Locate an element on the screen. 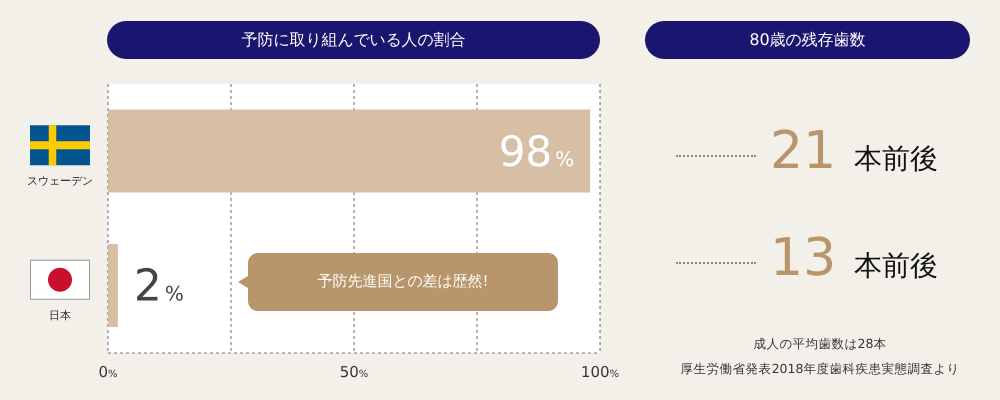 Image resolution: width=1000 pixels, height=400 pixels. y-tick-label: スウェーデン is located at coordinates (60, 181).